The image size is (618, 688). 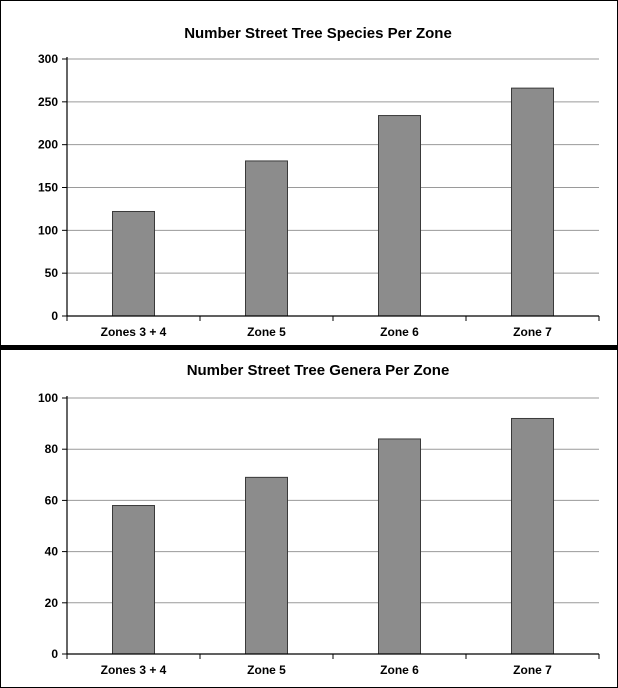 I want to click on y-tick-label: 300, so click(x=48, y=59).